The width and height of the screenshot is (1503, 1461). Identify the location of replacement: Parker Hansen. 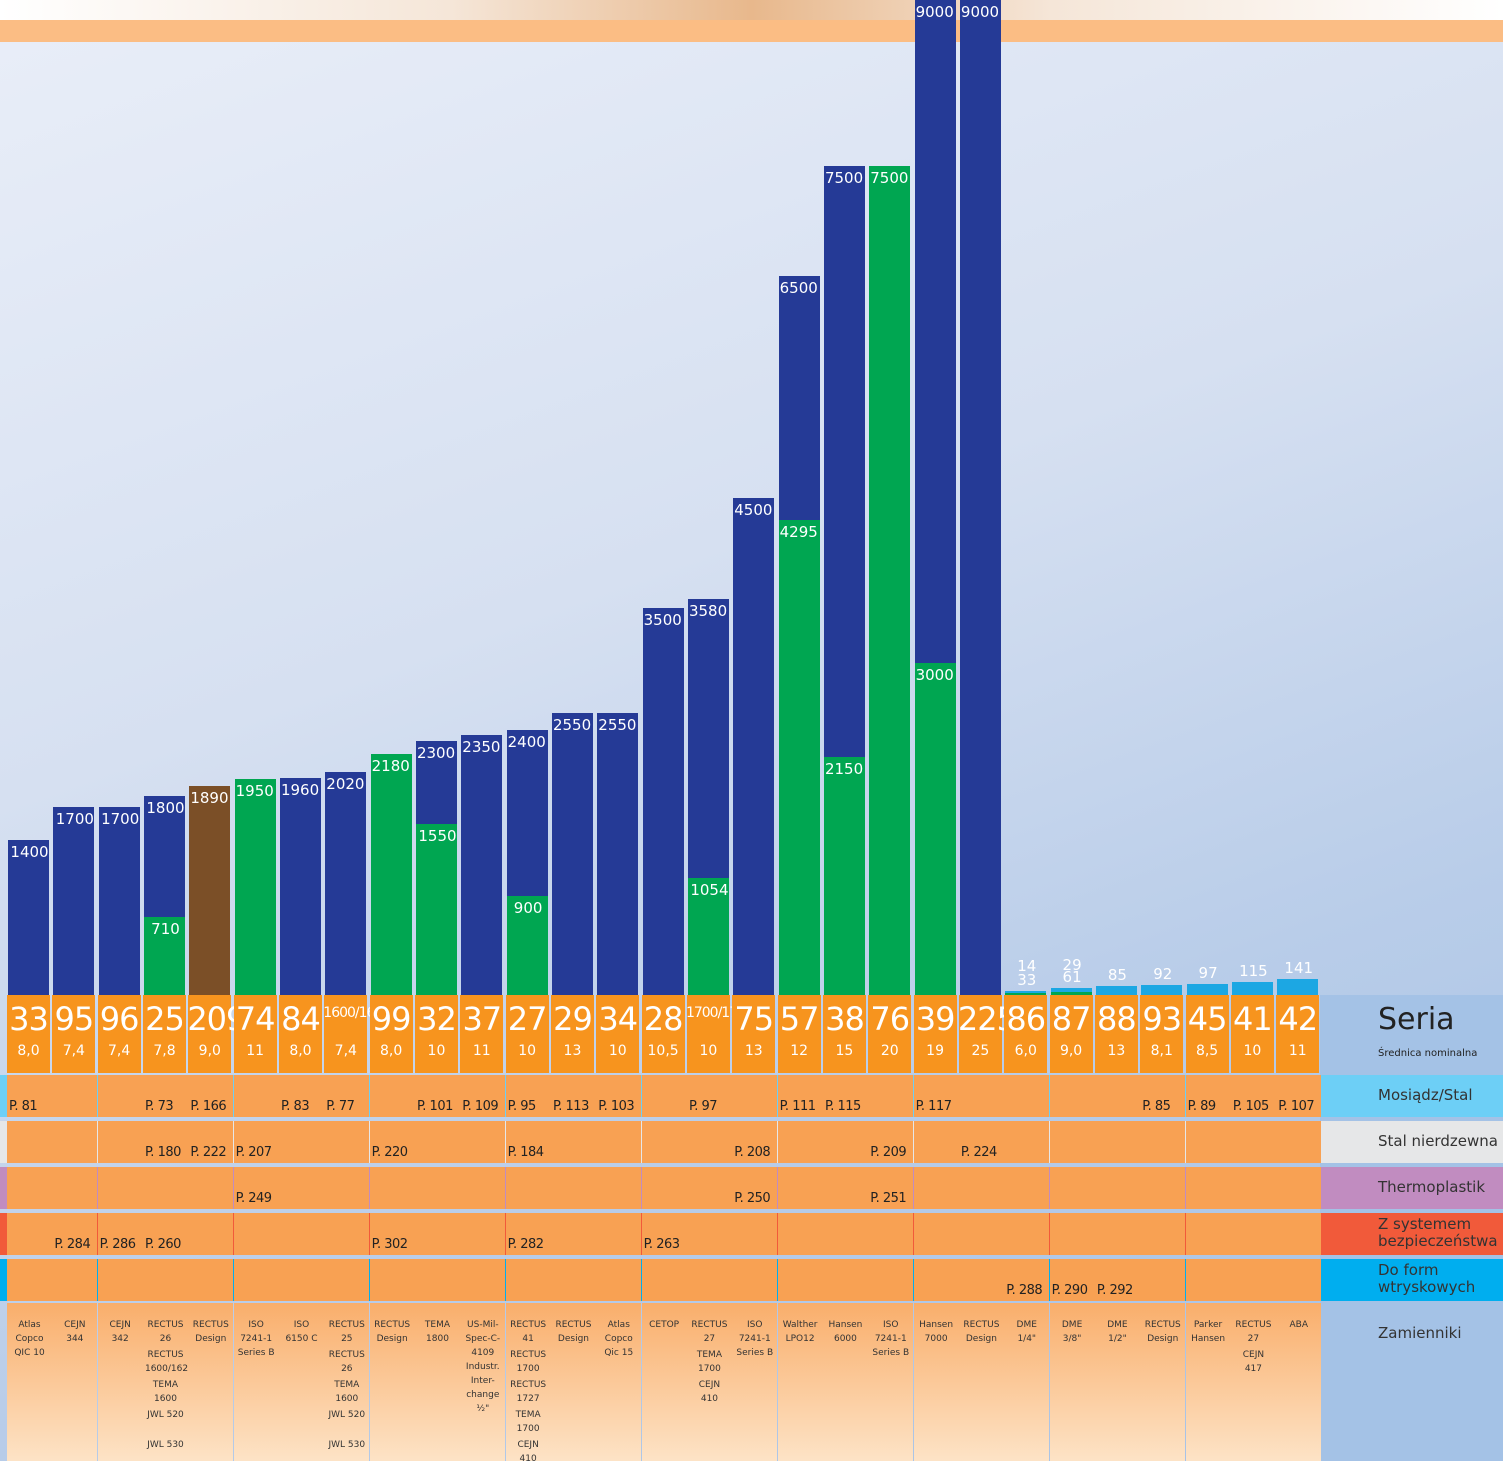
(1208, 1332).